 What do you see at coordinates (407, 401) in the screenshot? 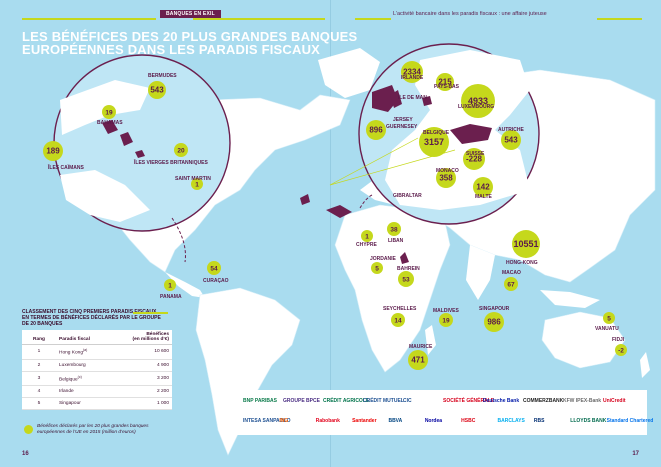
I see `bank-logo-cic: CIC` at bounding box center [407, 401].